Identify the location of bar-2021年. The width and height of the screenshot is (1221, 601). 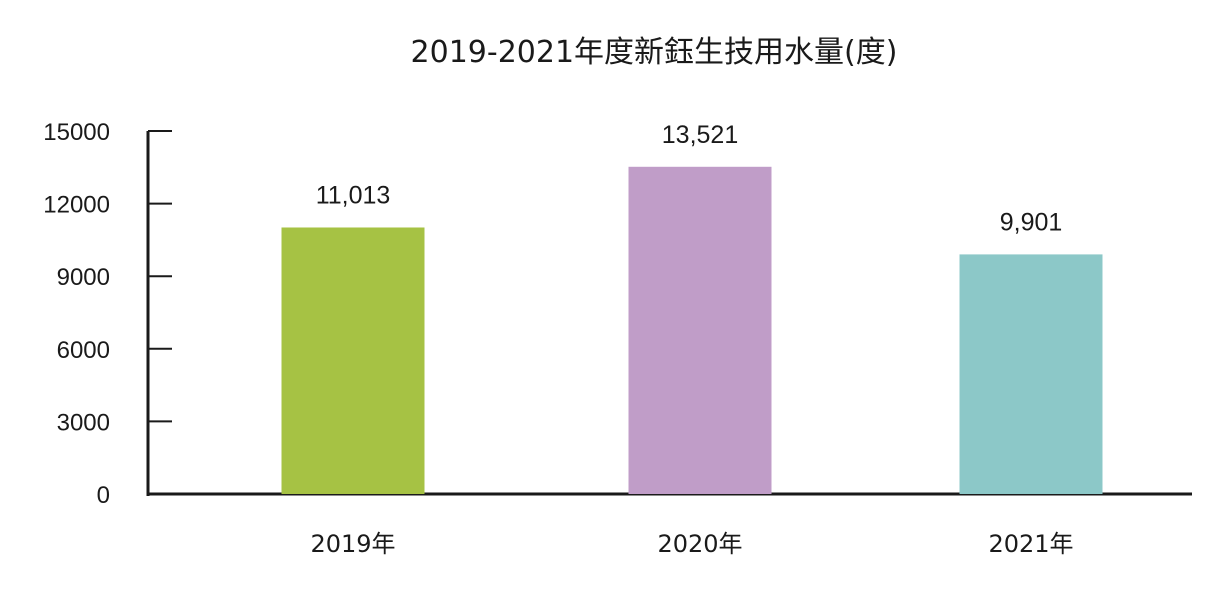
(1031, 374).